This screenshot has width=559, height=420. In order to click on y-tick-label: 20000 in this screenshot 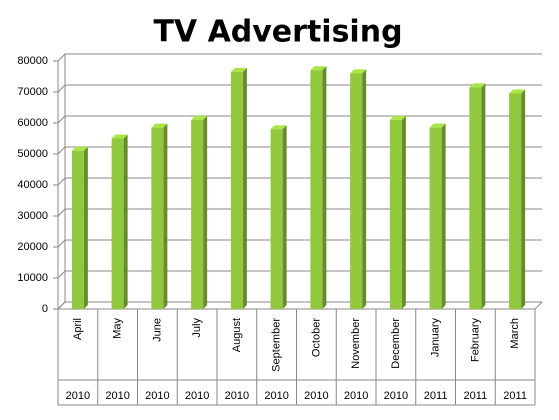, I will do `click(32, 247)`.